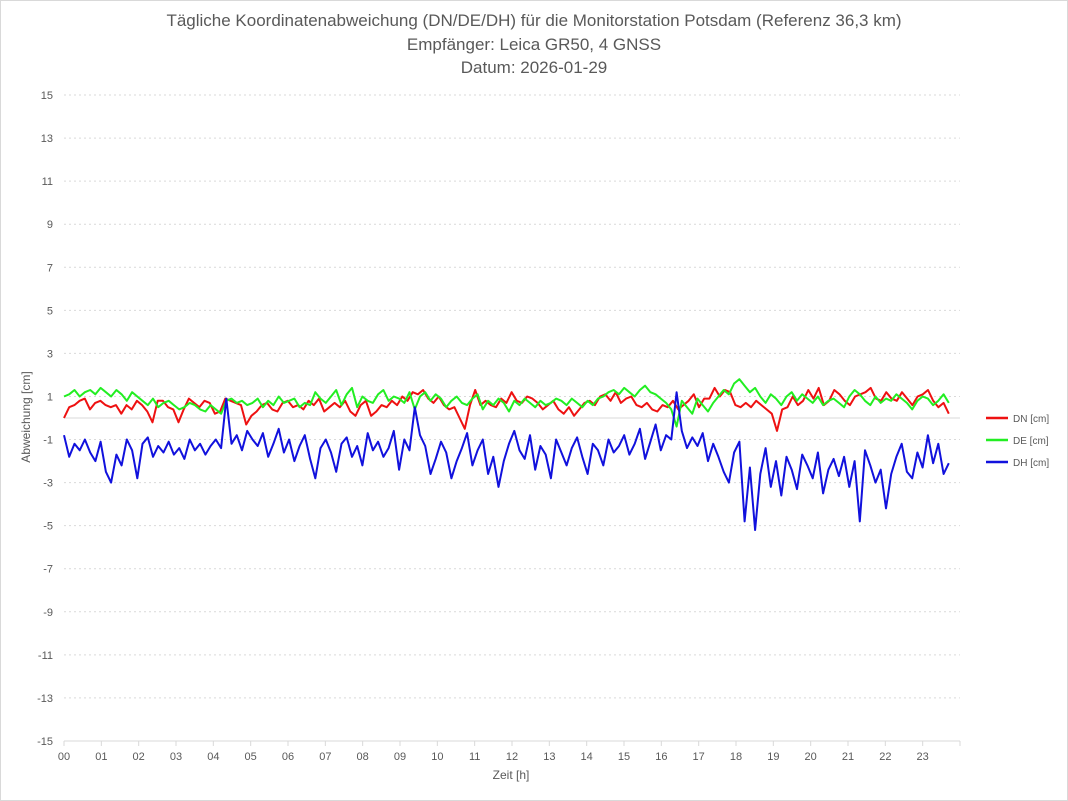 This screenshot has width=1068, height=801. I want to click on series-line-dn, so click(506, 409).